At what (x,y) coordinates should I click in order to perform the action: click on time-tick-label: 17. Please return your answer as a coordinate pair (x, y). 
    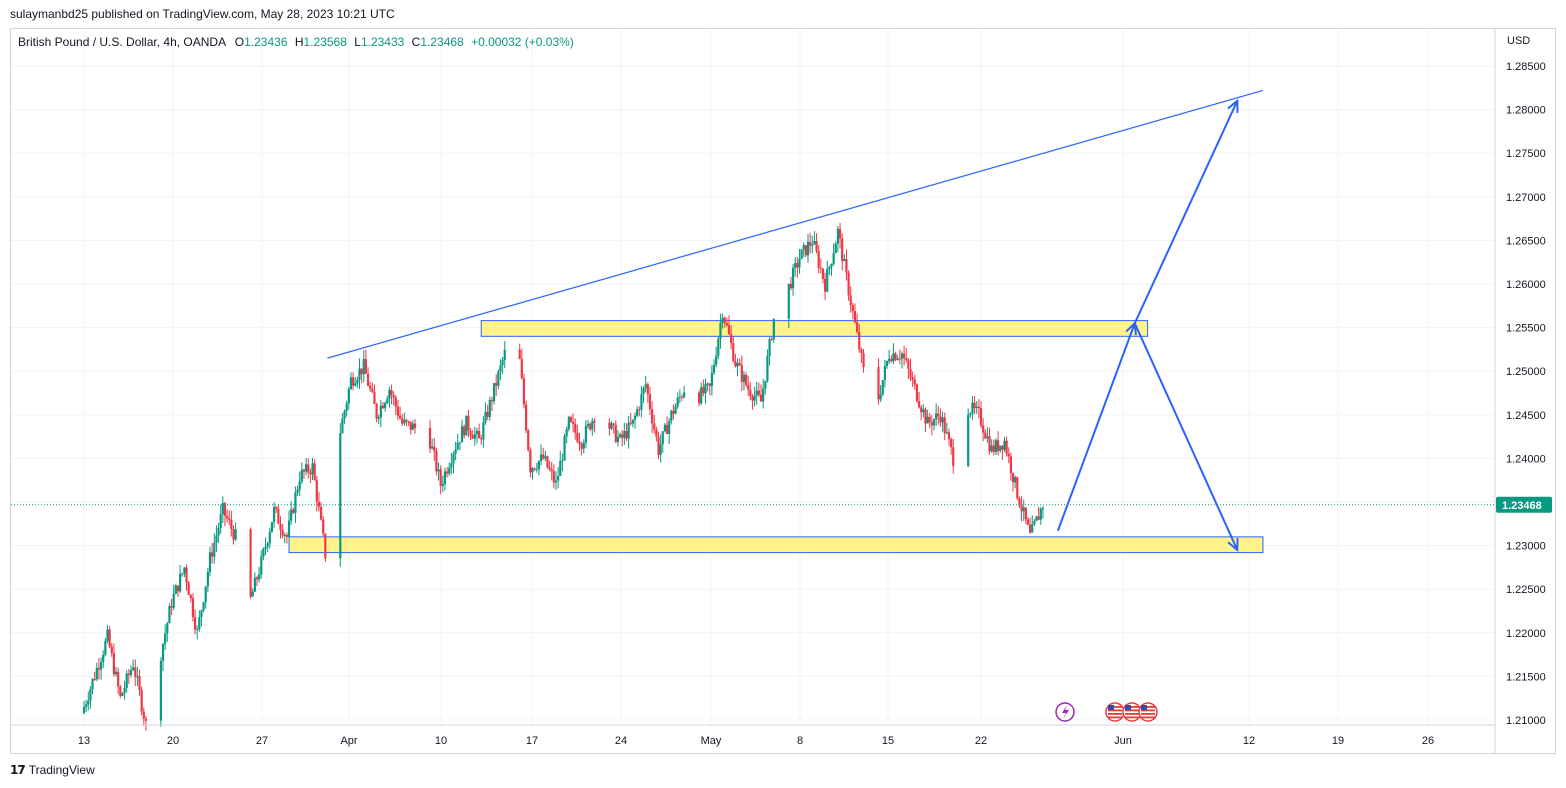
    Looking at the image, I should click on (532, 741).